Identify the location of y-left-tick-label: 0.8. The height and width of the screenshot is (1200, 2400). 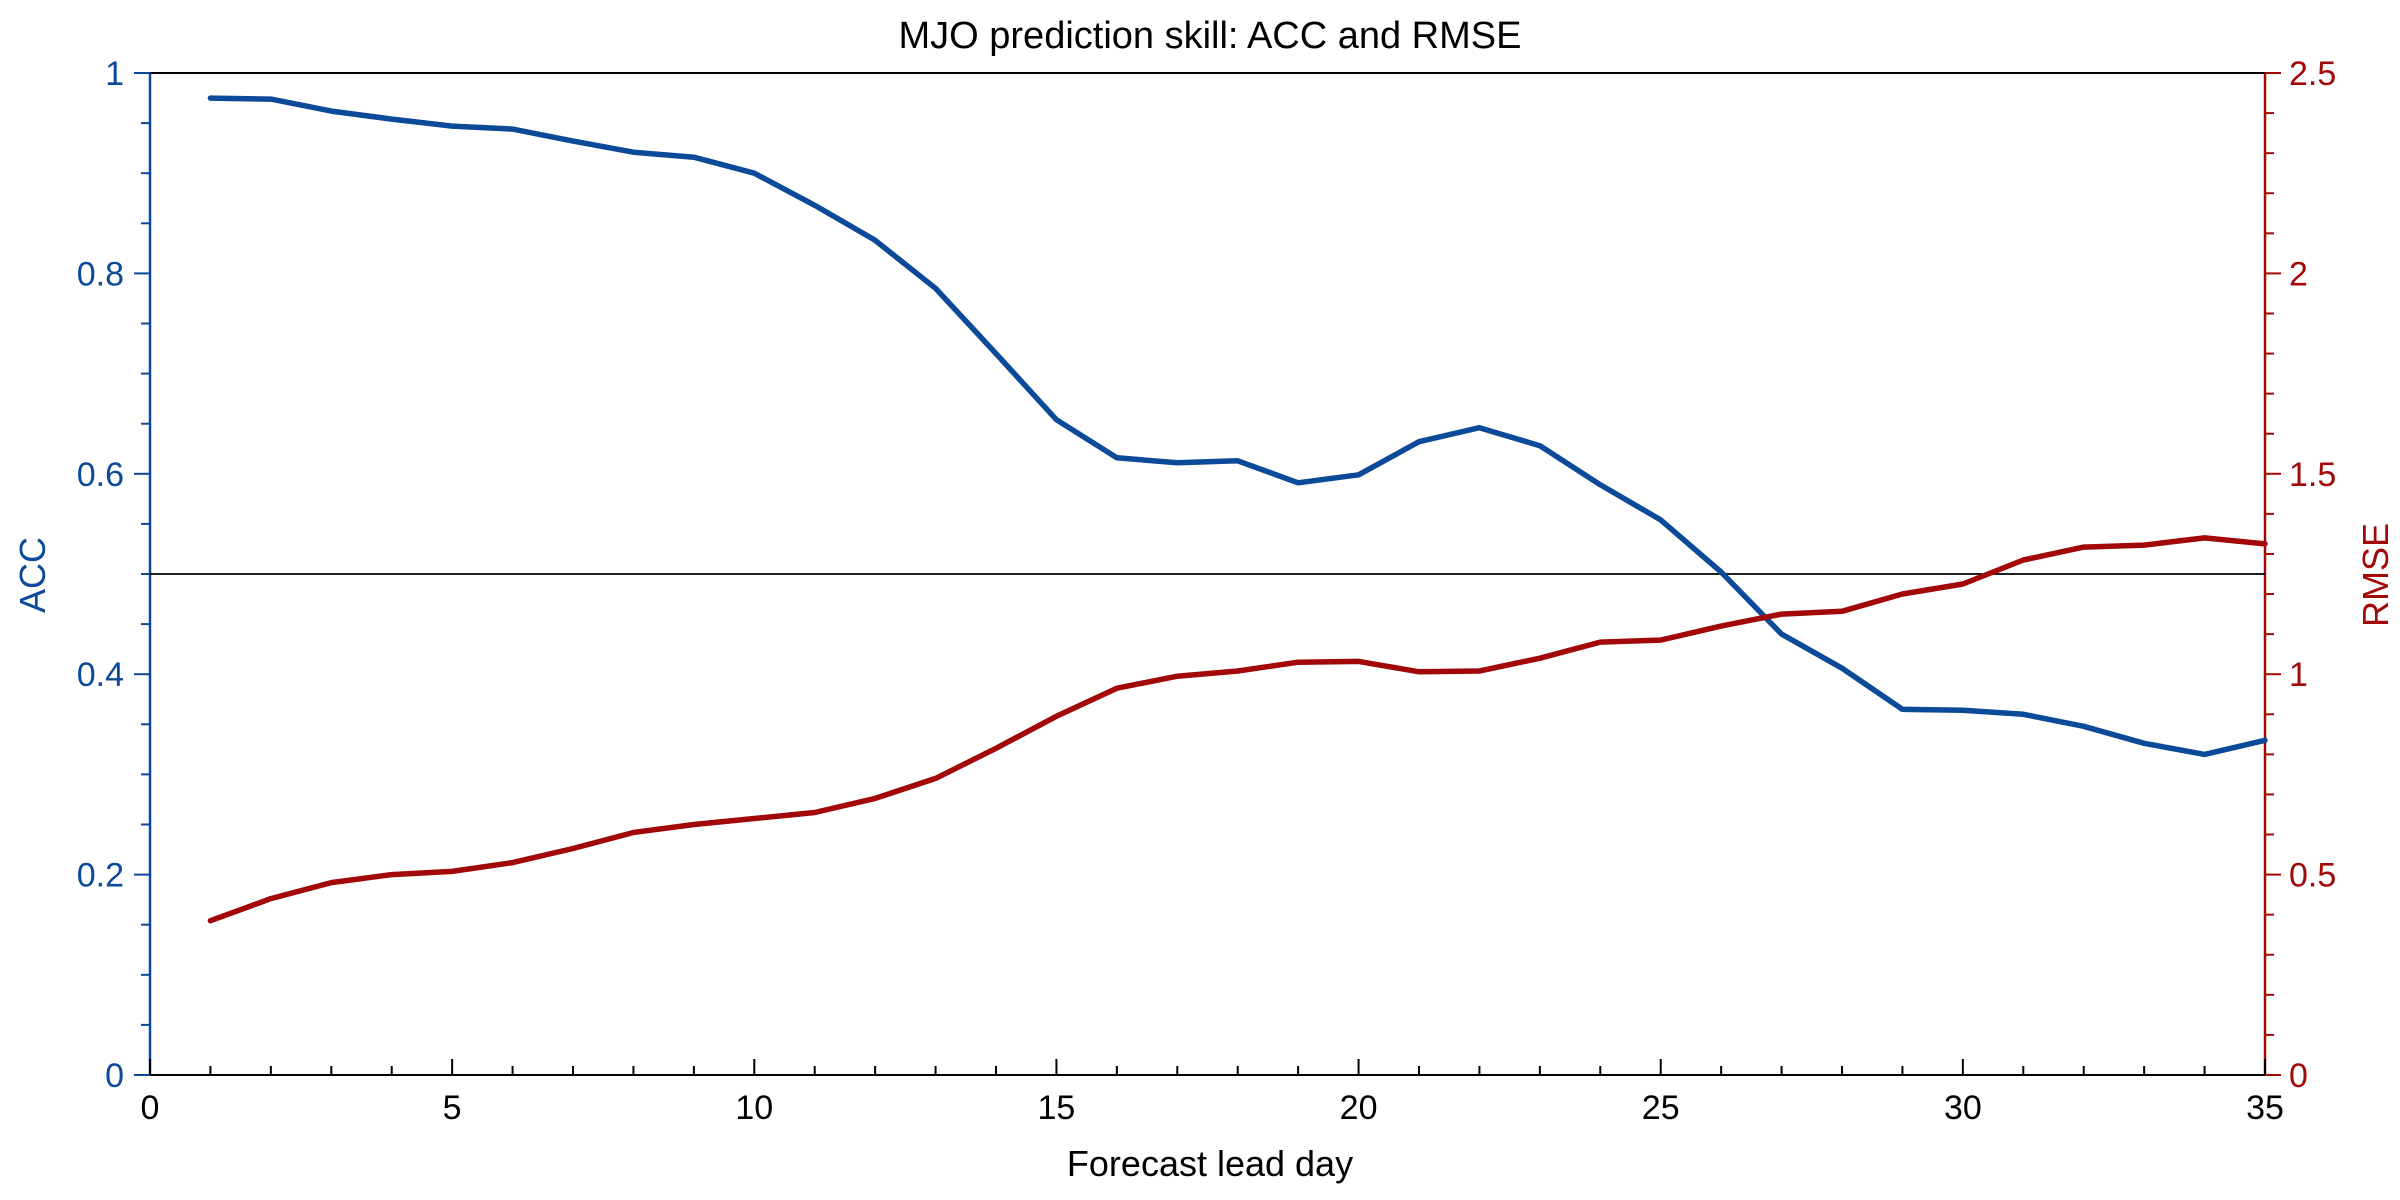
(100, 274).